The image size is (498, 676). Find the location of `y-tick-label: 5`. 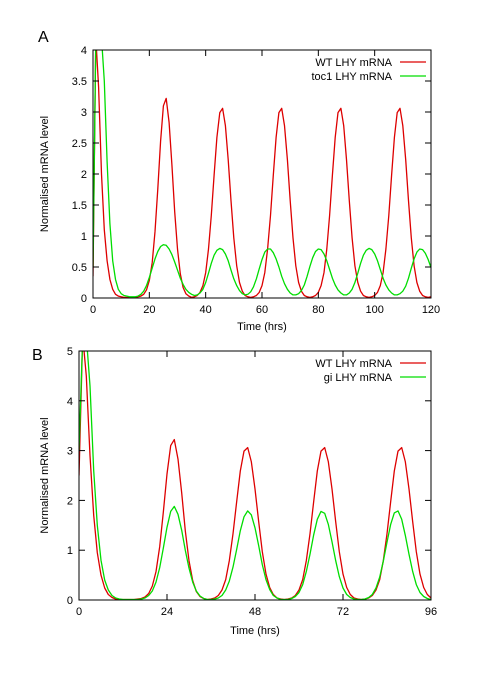

y-tick-label: 5 is located at coordinates (70, 352).